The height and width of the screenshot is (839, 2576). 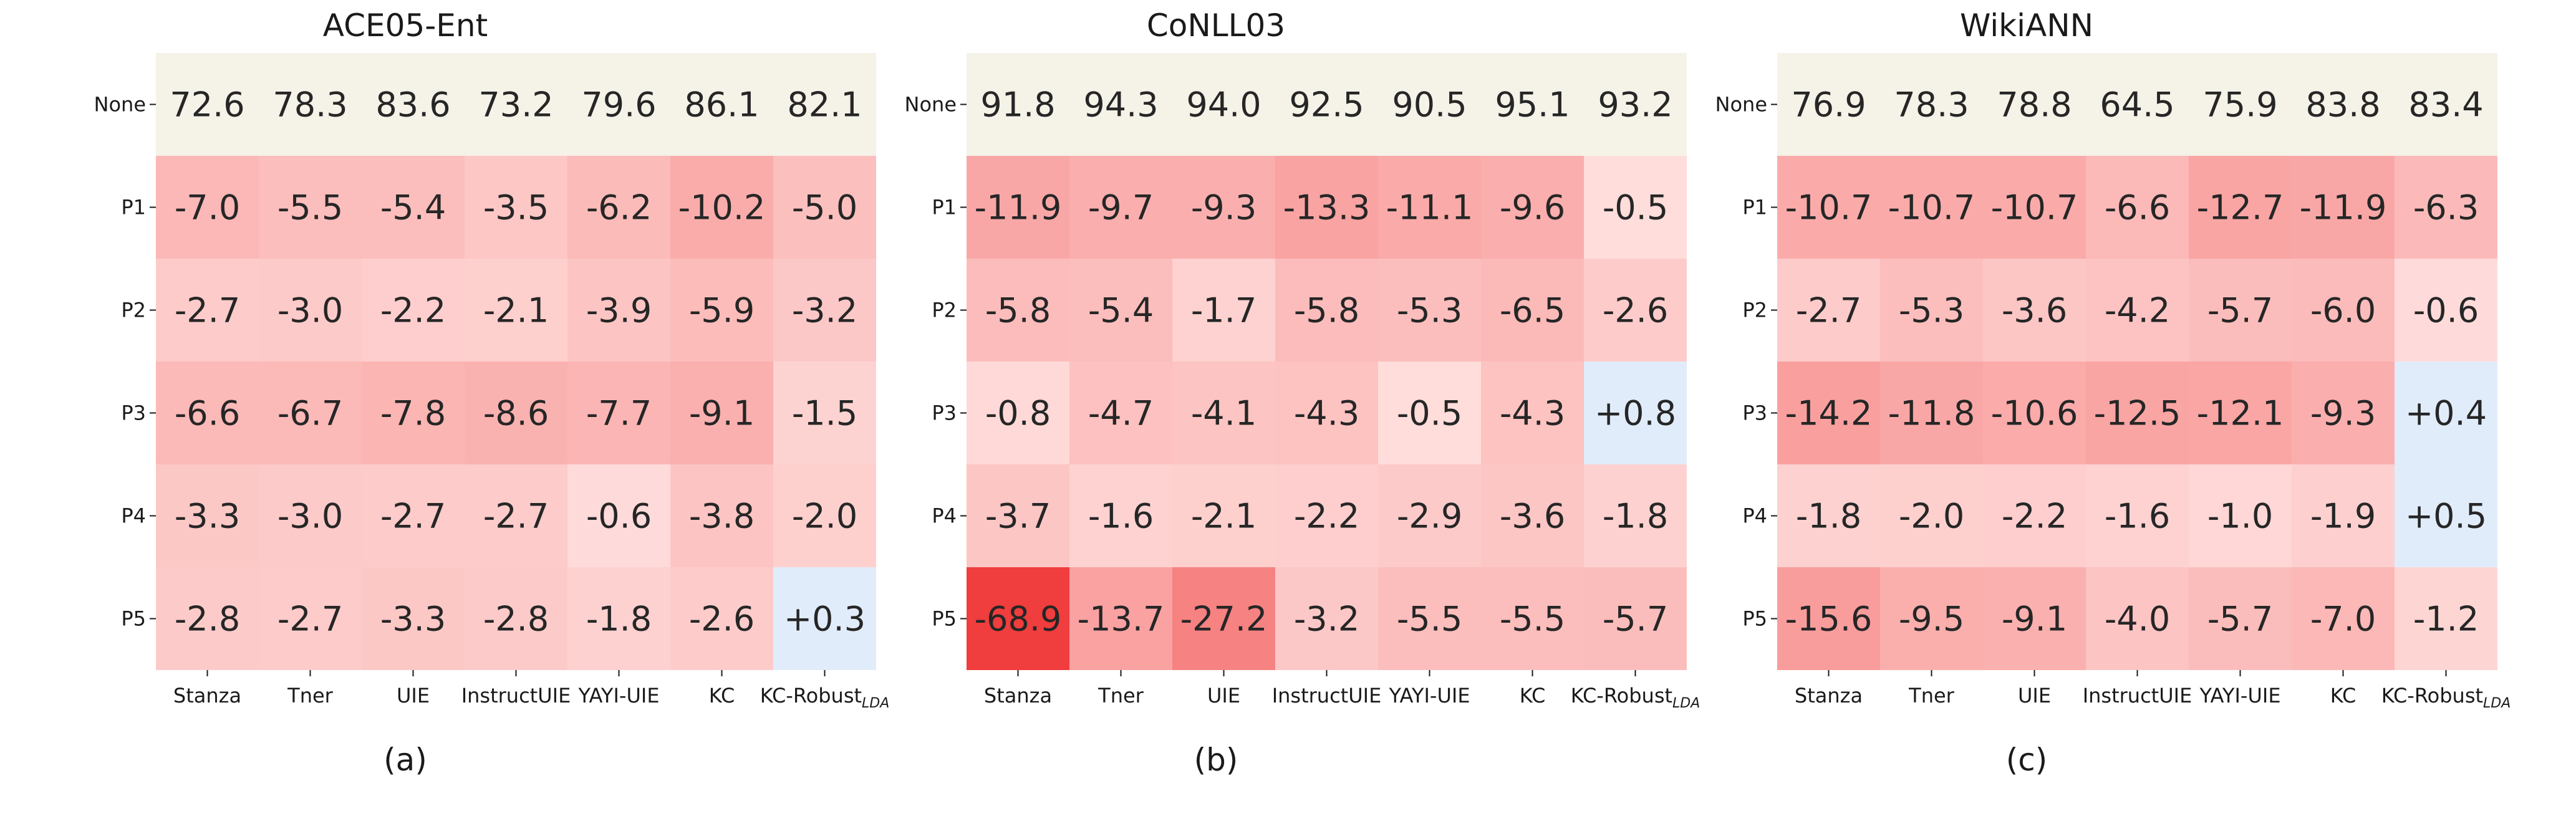 What do you see at coordinates (2137, 414) in the screenshot?
I see `cell-value-label: -12.5` at bounding box center [2137, 414].